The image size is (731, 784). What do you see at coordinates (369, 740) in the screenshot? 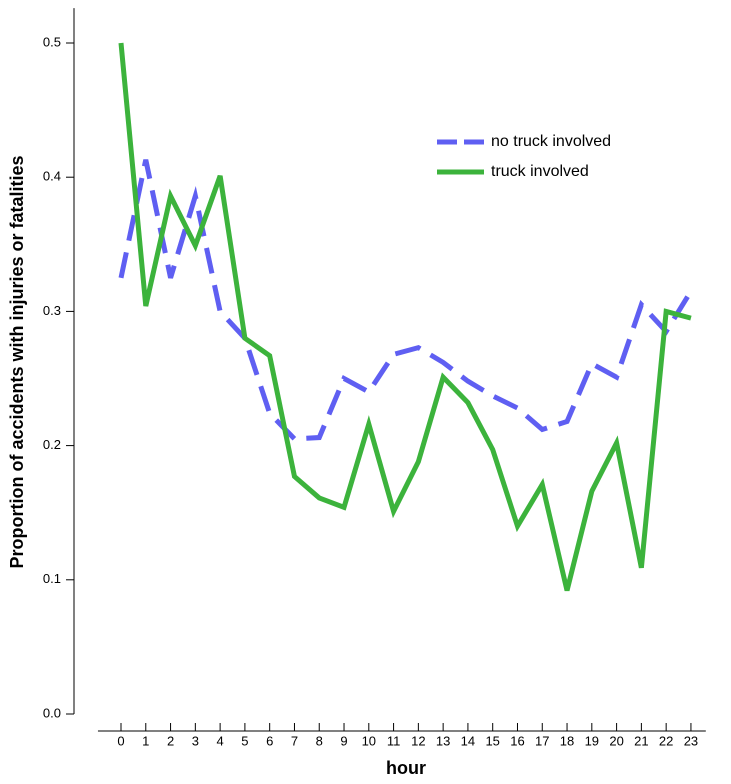
I see `x-tick-label: 10` at bounding box center [369, 740].